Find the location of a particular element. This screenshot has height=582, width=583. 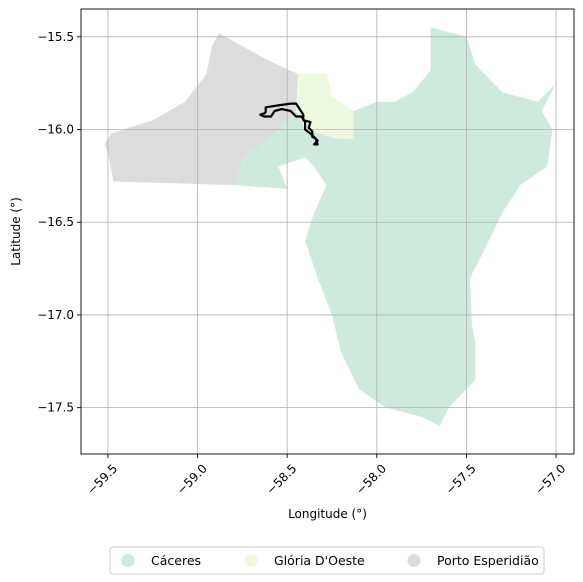

y-tick-label: −15.5 is located at coordinates (55, 37).